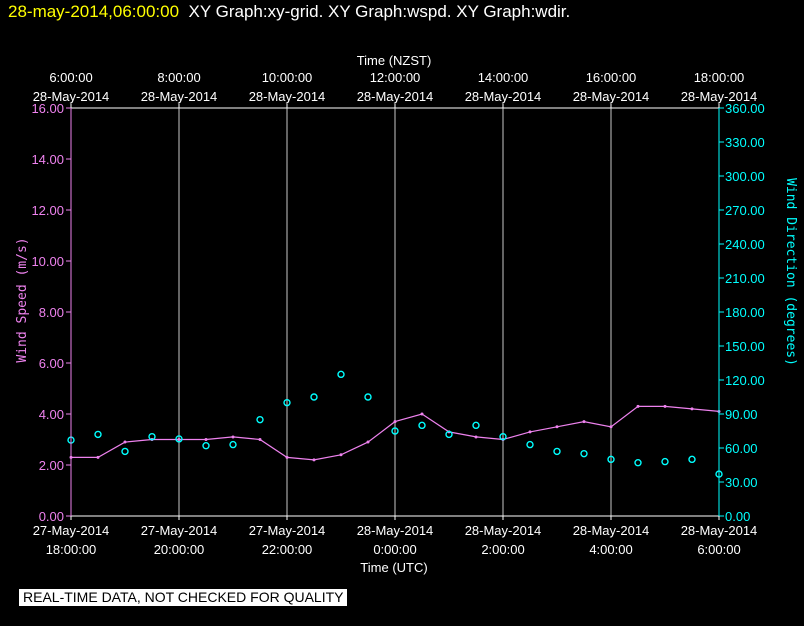 This screenshot has height=626, width=804. What do you see at coordinates (745, 176) in the screenshot?
I see `right-tick-label: 300.00` at bounding box center [745, 176].